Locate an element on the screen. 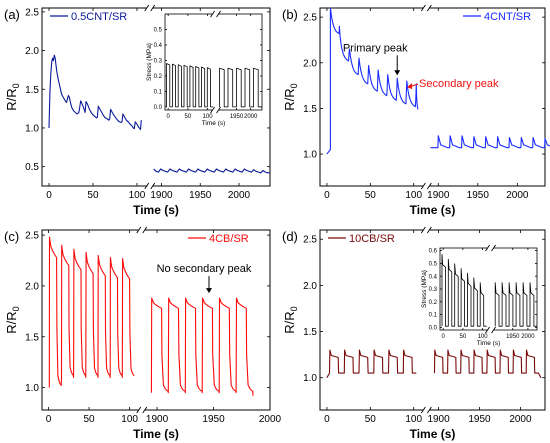  inset-series-line is located at coordinates (240, 87).